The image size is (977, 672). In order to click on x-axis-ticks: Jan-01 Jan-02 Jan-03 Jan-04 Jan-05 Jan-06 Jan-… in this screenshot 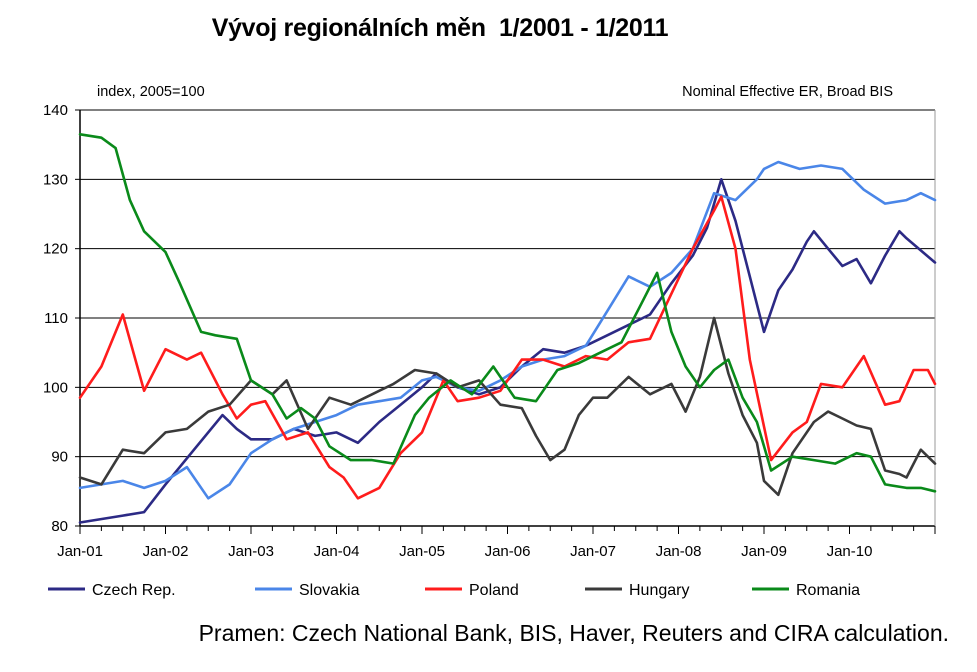, I will do `click(496, 543)`.